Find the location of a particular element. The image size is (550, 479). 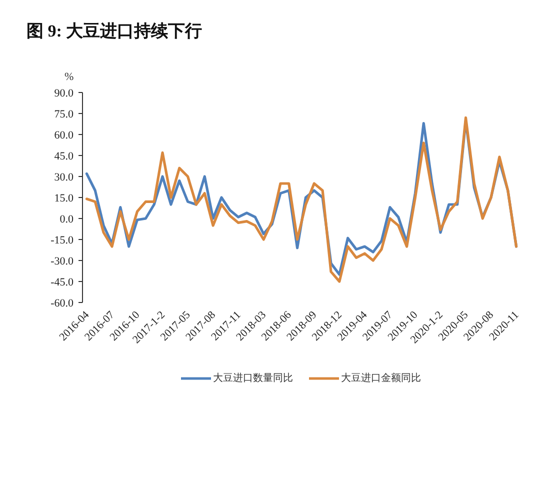

y-tick-label: 90.0 is located at coordinates (64, 94).